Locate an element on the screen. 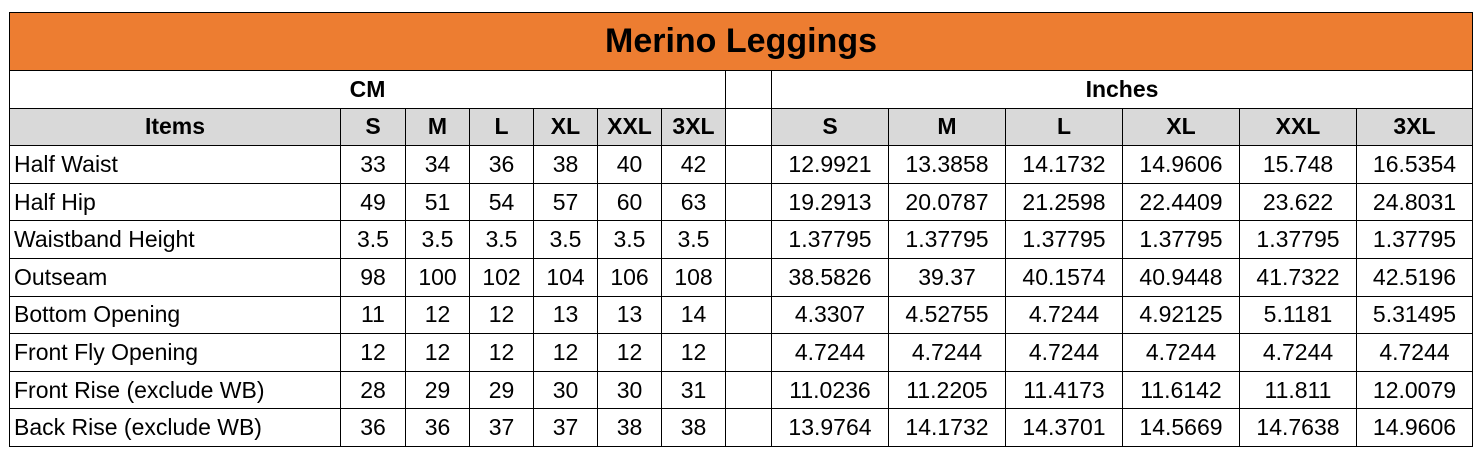  cm-value-cell: 31 is located at coordinates (693, 390).